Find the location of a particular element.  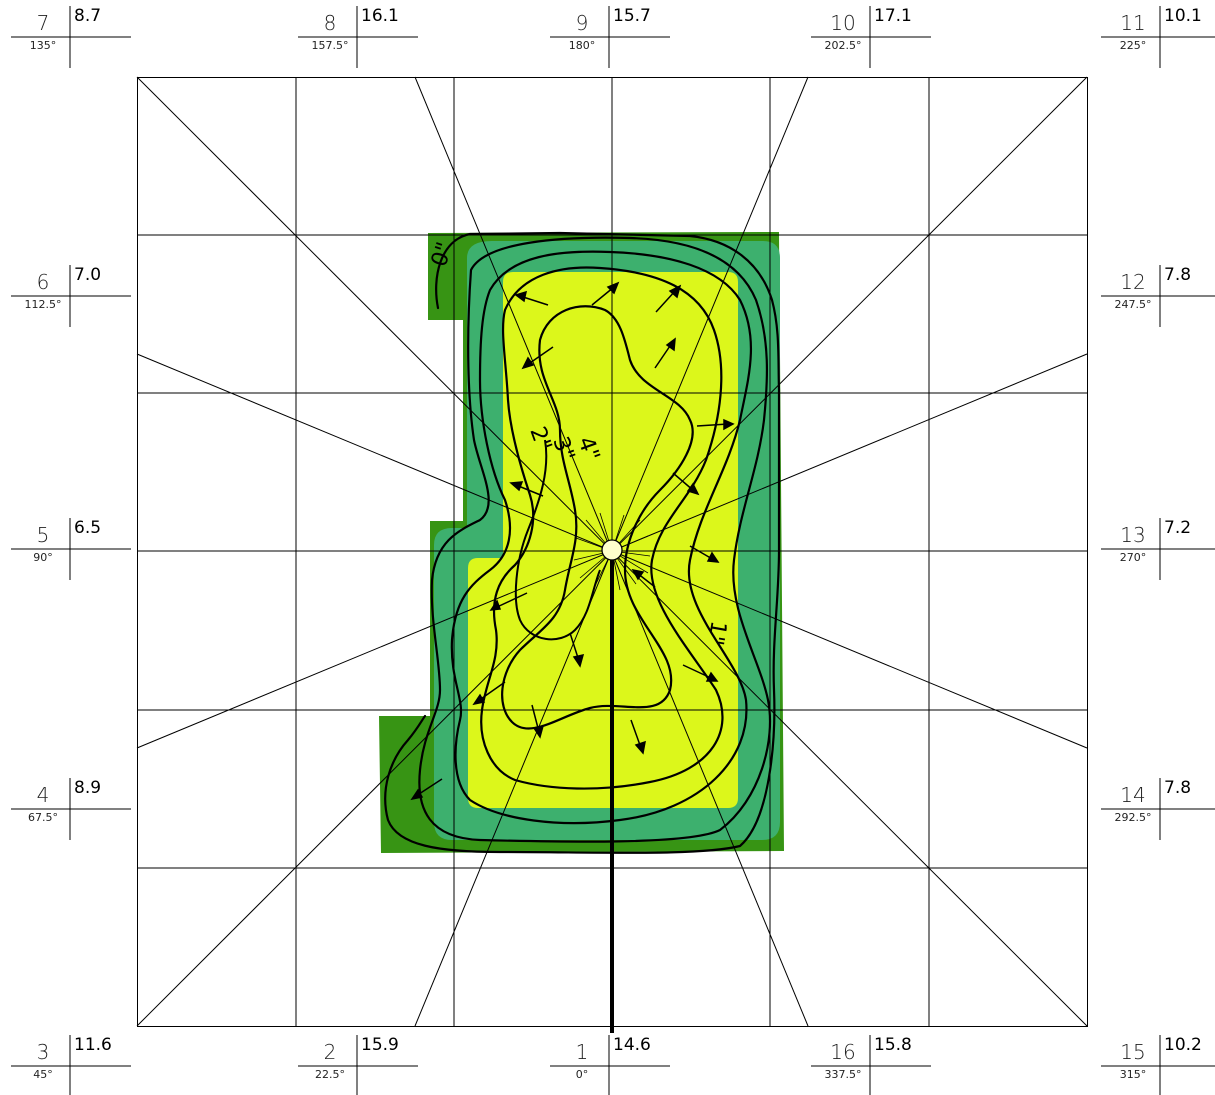

station-angle: 135° is located at coordinates (43, 45).